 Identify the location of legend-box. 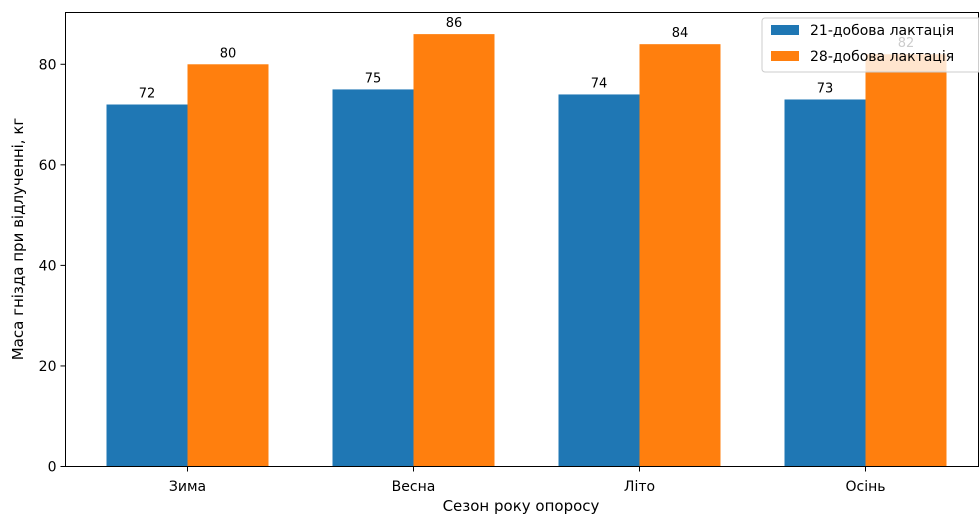
(870, 45).